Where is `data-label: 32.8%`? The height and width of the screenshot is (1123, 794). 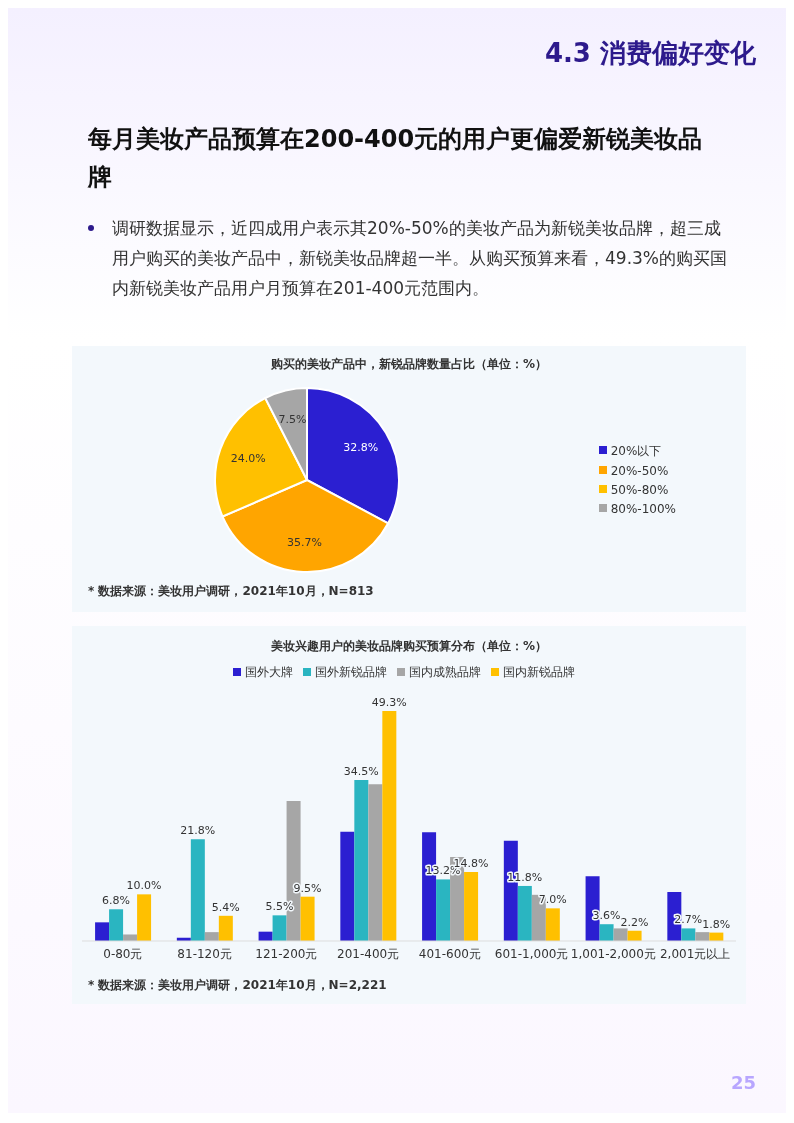 data-label: 32.8% is located at coordinates (361, 448).